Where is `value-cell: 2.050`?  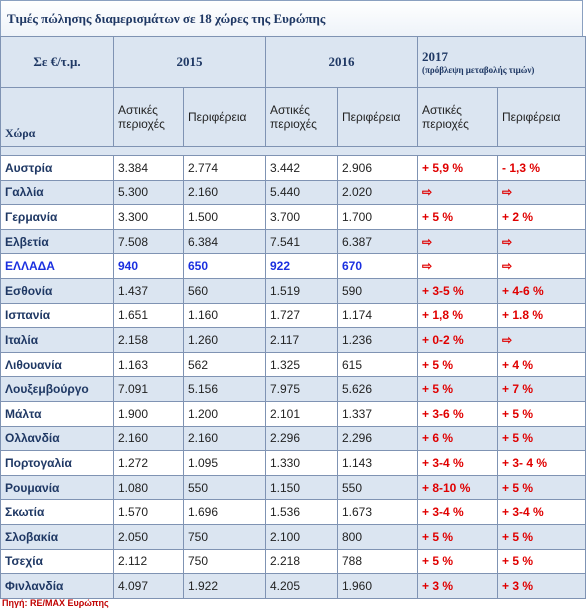
value-cell: 2.050 is located at coordinates (148, 536).